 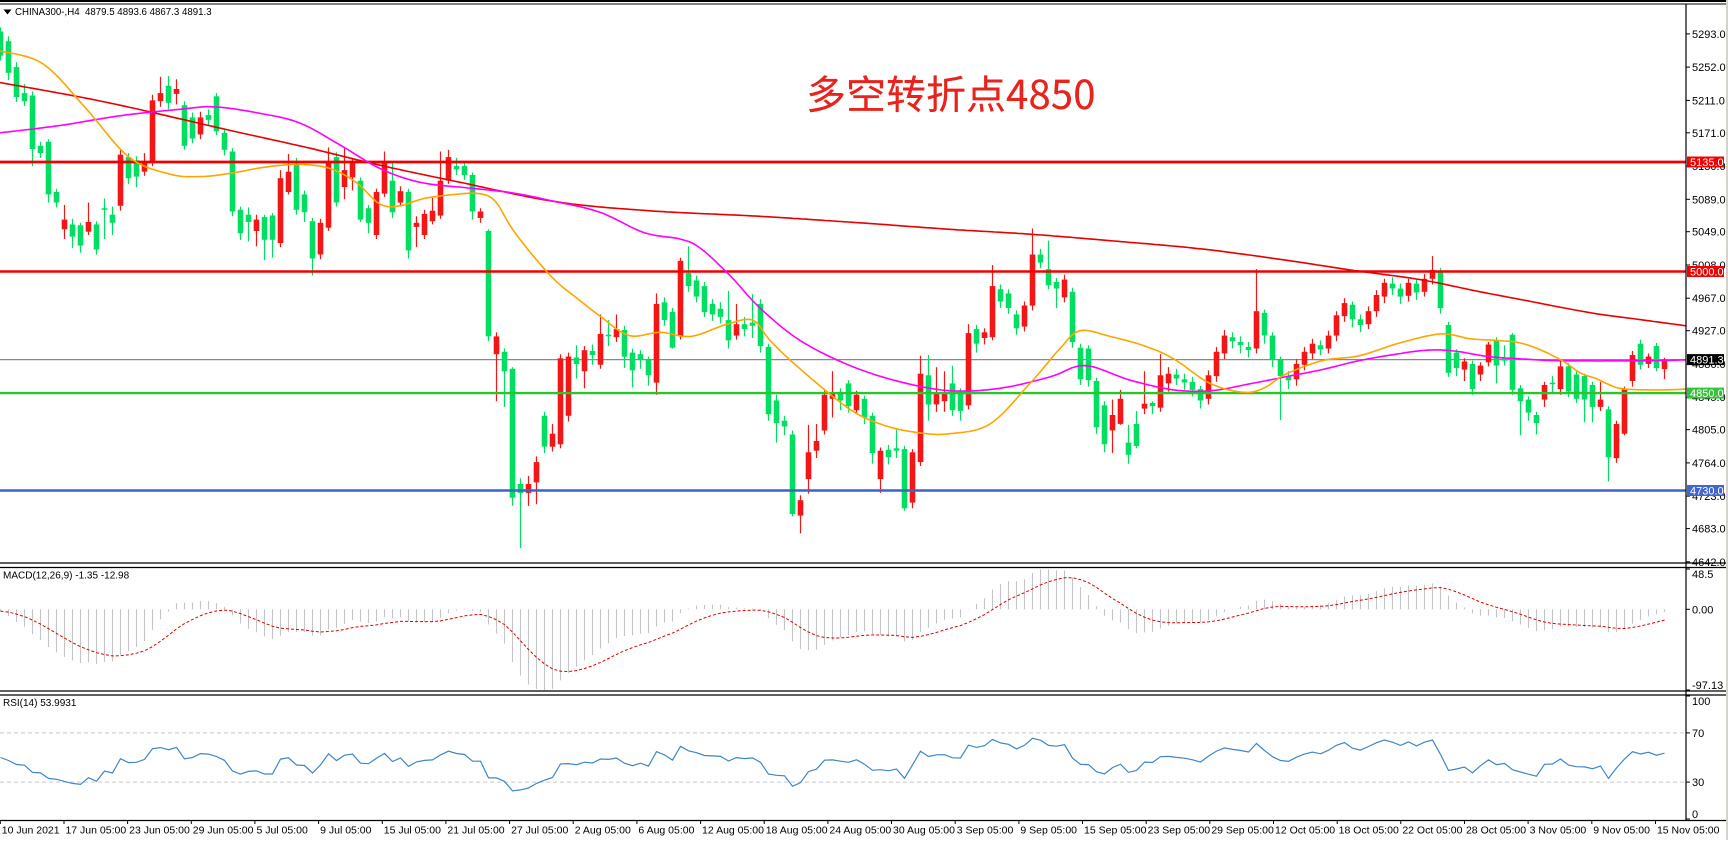 I want to click on svg-text: 2 Aug 05:00, so click(x=603, y=831).